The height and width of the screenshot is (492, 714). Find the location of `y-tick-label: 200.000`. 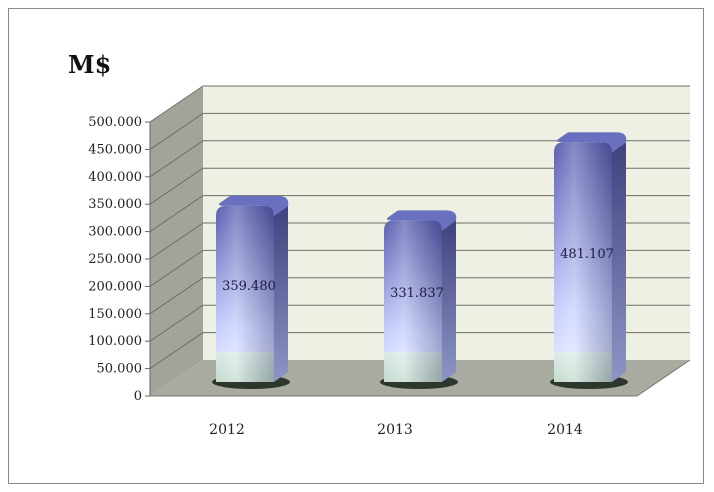

y-tick-label: 200.000 is located at coordinates (115, 286).